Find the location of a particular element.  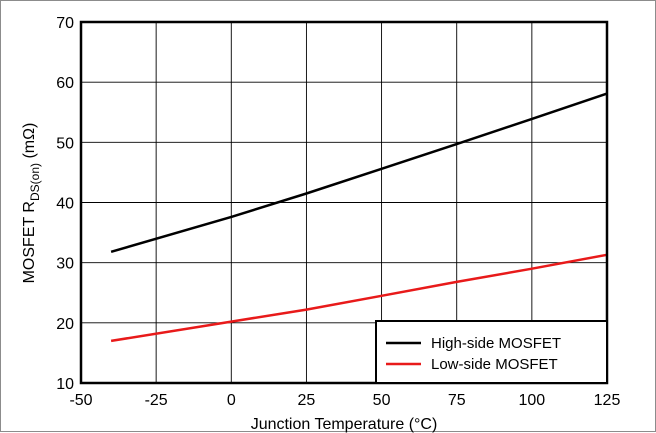

legend-box is located at coordinates (491, 352).